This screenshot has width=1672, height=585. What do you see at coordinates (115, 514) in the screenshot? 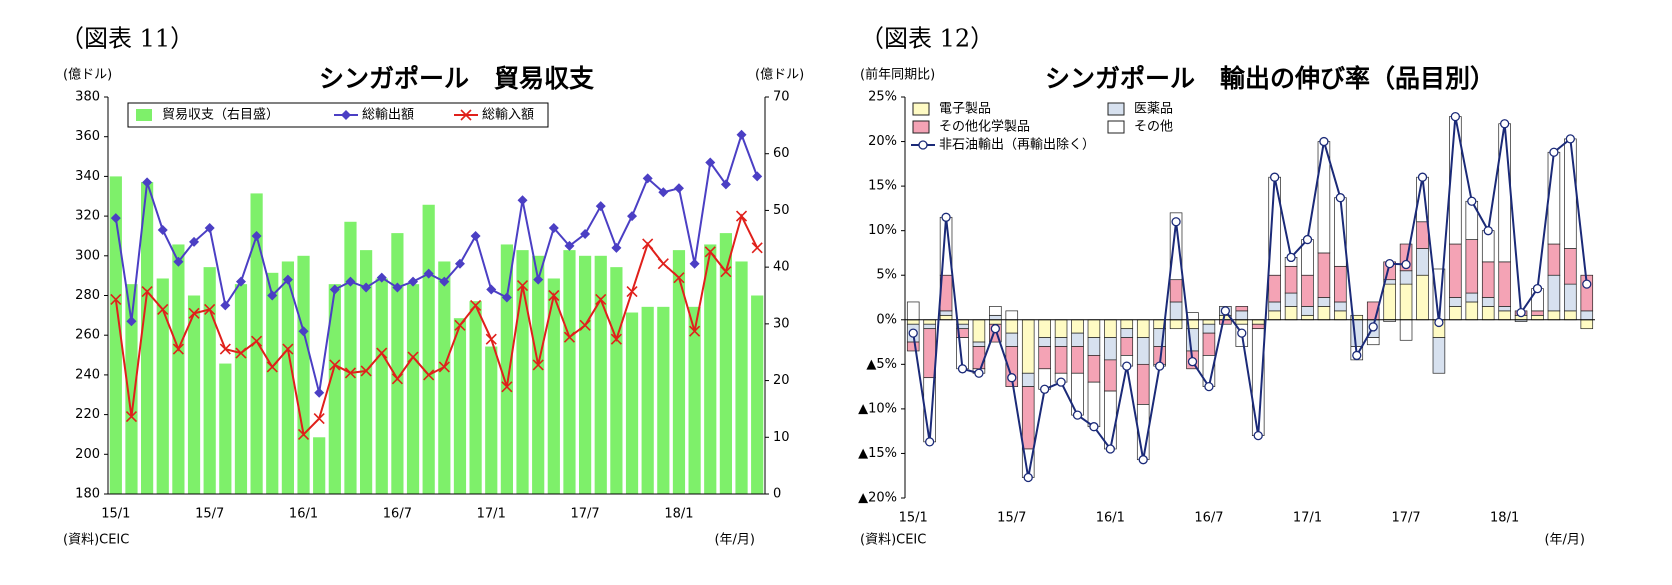
I see `x-tick-label: 15/1` at bounding box center [115, 514].